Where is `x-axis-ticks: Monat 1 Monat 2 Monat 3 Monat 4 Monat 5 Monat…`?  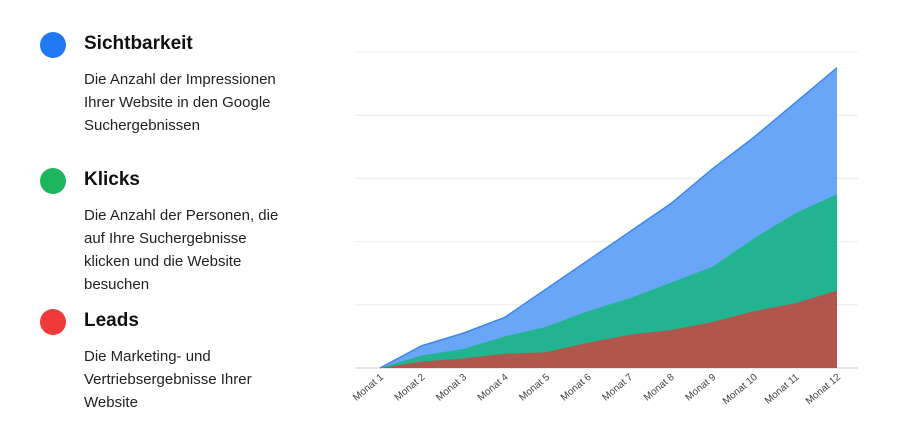
x-axis-ticks: Monat 1 Monat 2 Monat 3 Monat 4 Monat 5 Monat… is located at coordinates (597, 390).